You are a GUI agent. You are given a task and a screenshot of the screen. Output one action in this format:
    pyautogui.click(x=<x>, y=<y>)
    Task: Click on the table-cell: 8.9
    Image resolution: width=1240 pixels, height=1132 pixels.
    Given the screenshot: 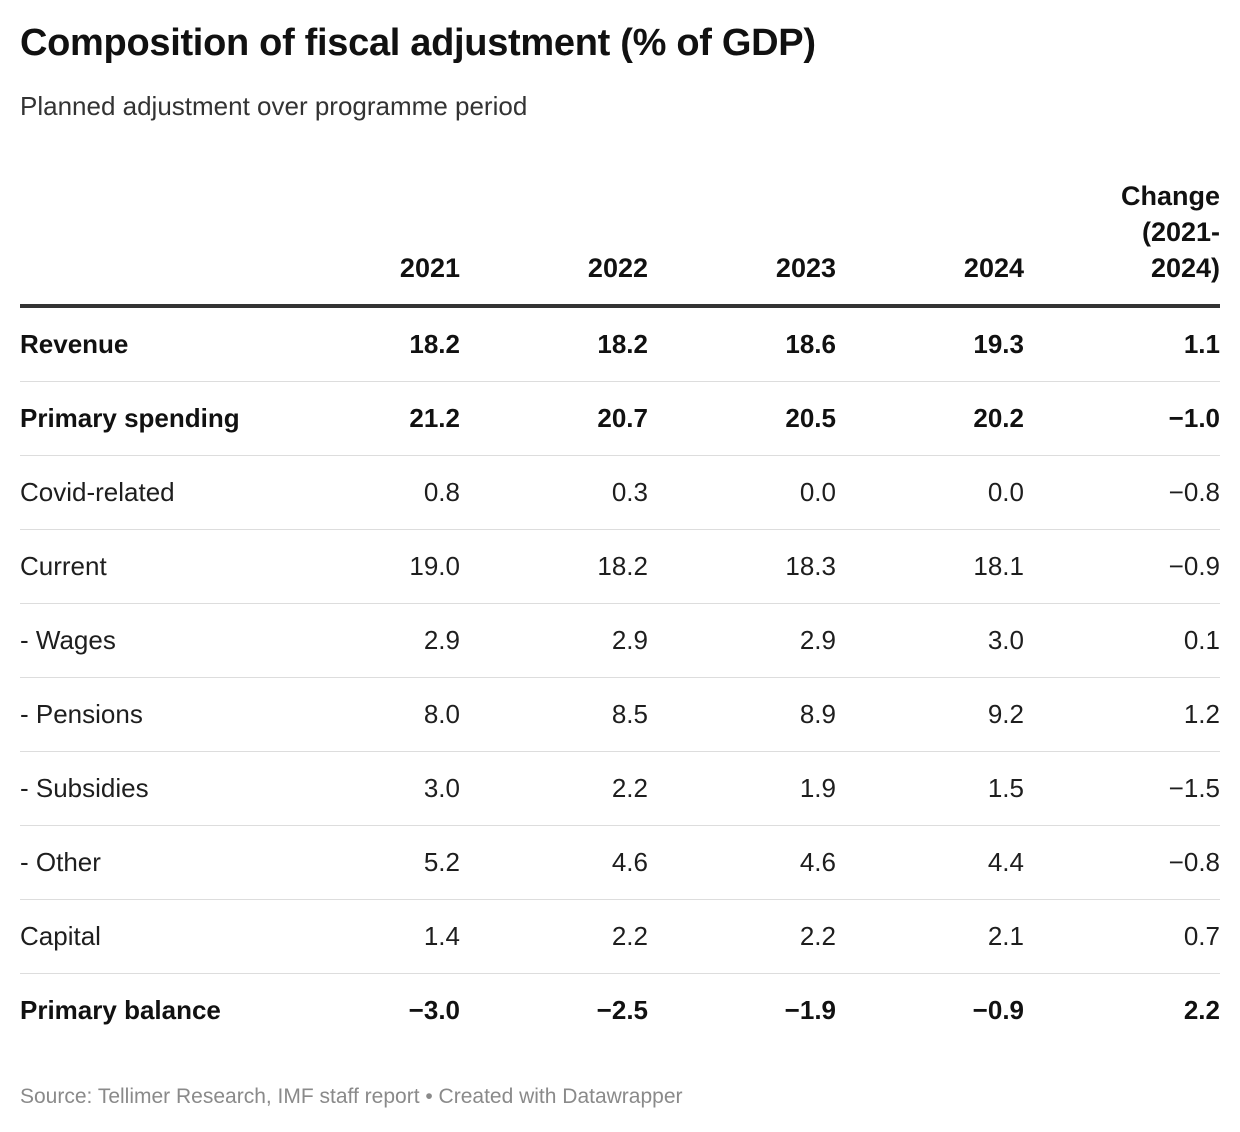 What is the action you would take?
    pyautogui.click(x=742, y=714)
    